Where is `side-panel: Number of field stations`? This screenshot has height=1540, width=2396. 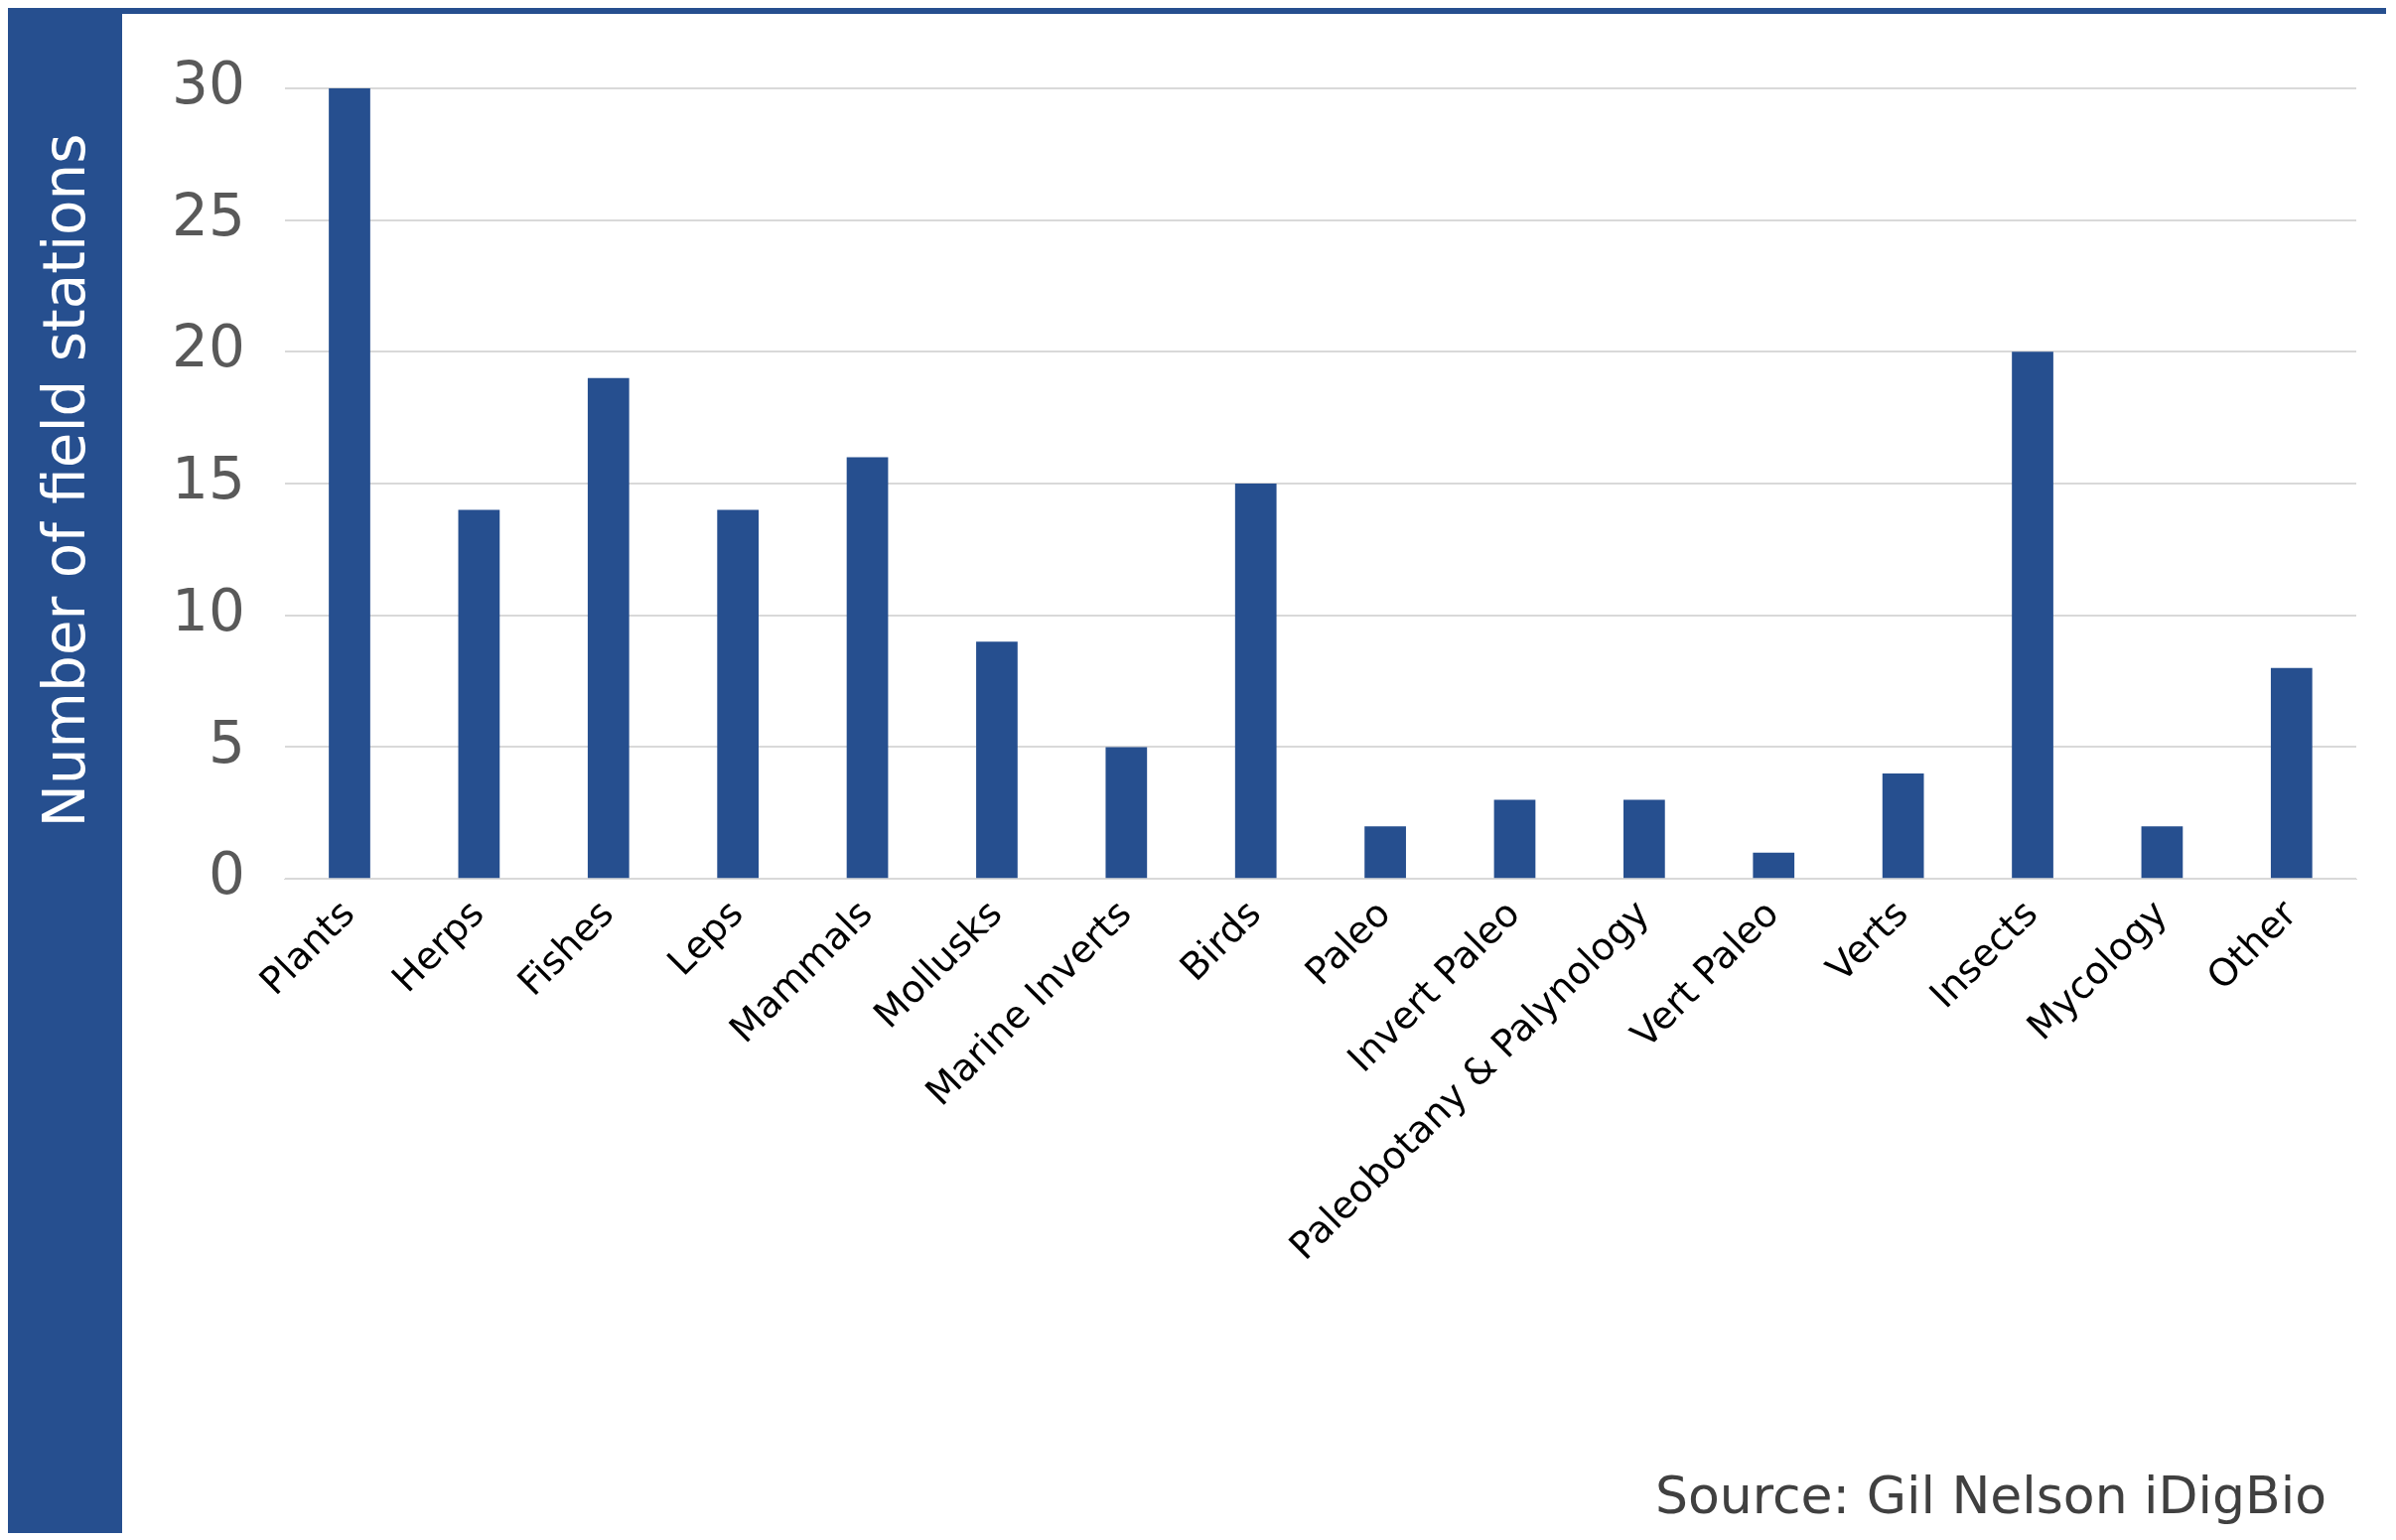 side-panel: Number of field stations is located at coordinates (65, 773).